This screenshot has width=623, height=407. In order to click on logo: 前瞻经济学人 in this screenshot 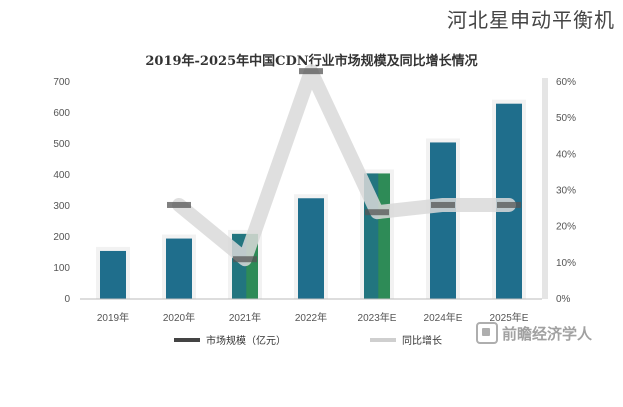, I will do `click(534, 333)`.